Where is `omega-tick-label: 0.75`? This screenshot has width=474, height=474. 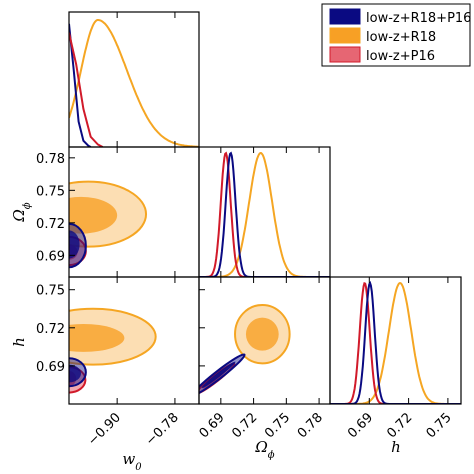 omega-tick-label: 0.75 is located at coordinates (277, 425).